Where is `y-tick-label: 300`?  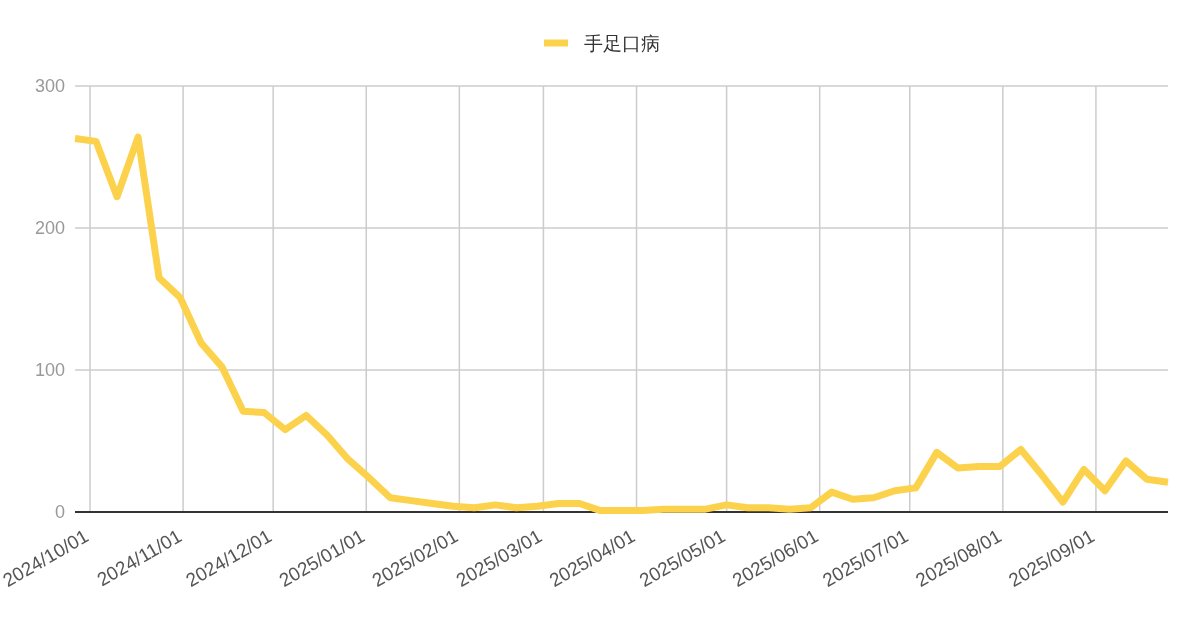
y-tick-label: 300 is located at coordinates (49, 86).